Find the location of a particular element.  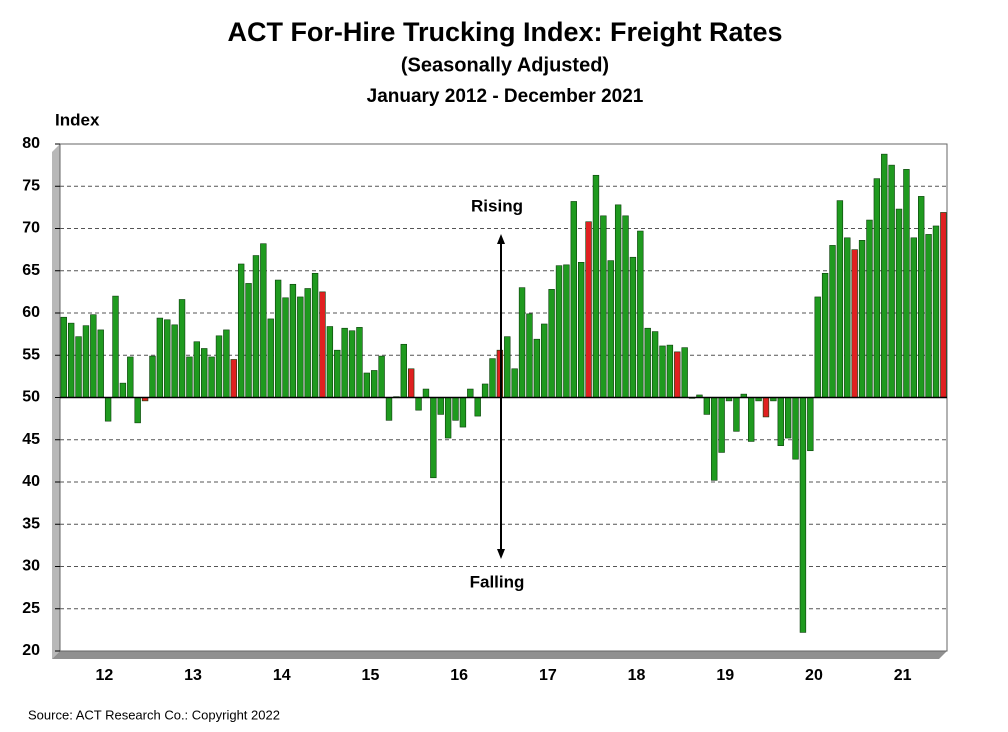

x-tick-label: 17 is located at coordinates (548, 675).